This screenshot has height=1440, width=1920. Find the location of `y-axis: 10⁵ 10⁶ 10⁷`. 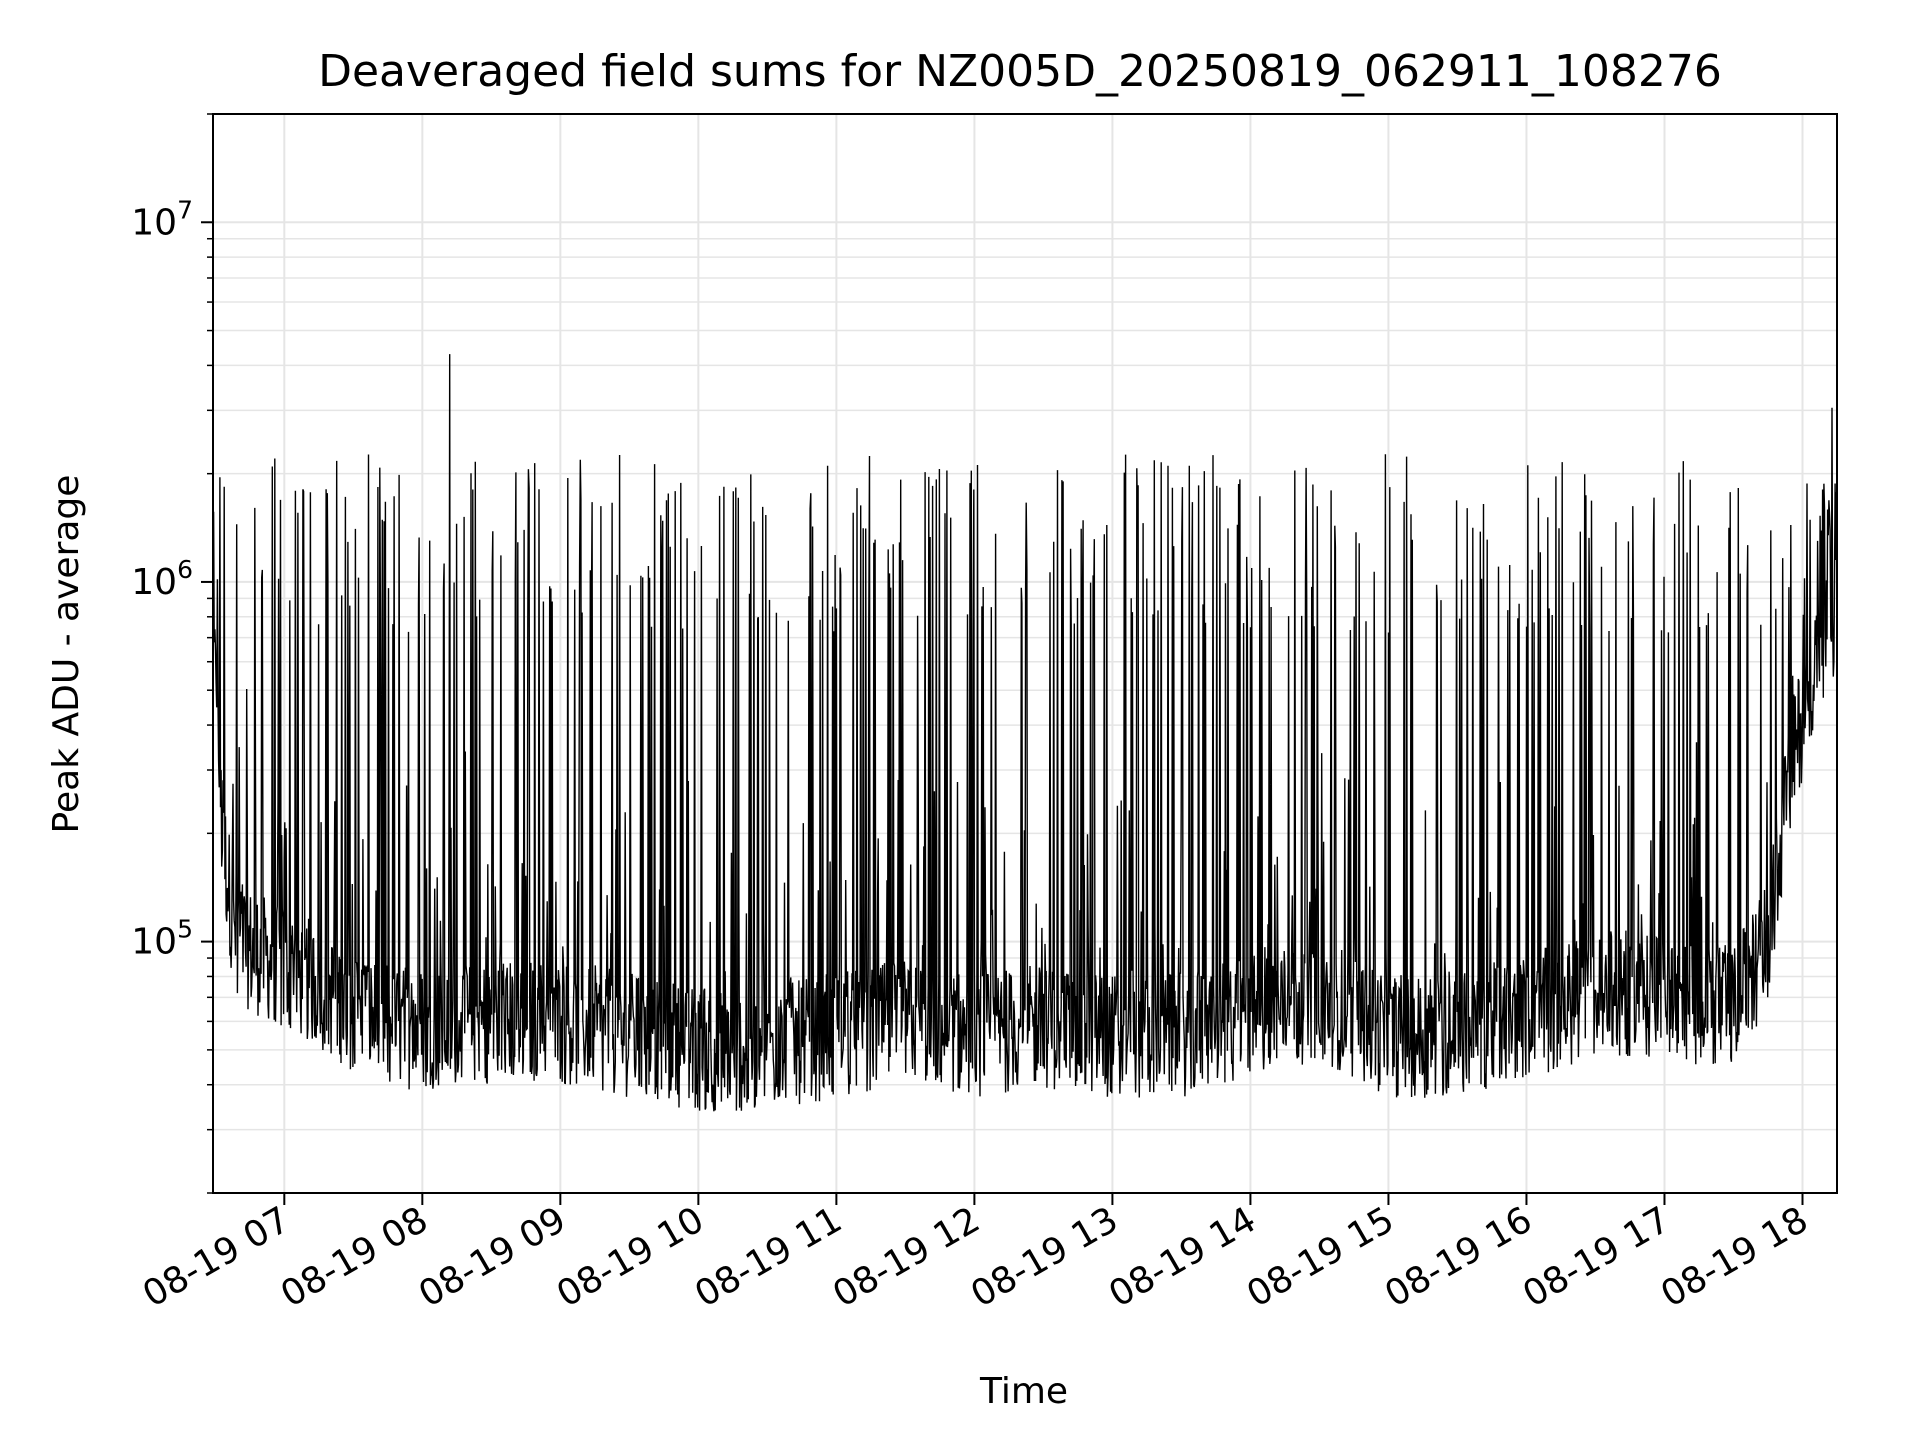

y-axis: 10⁵ 10⁶ 10⁷ is located at coordinates (172, 653).